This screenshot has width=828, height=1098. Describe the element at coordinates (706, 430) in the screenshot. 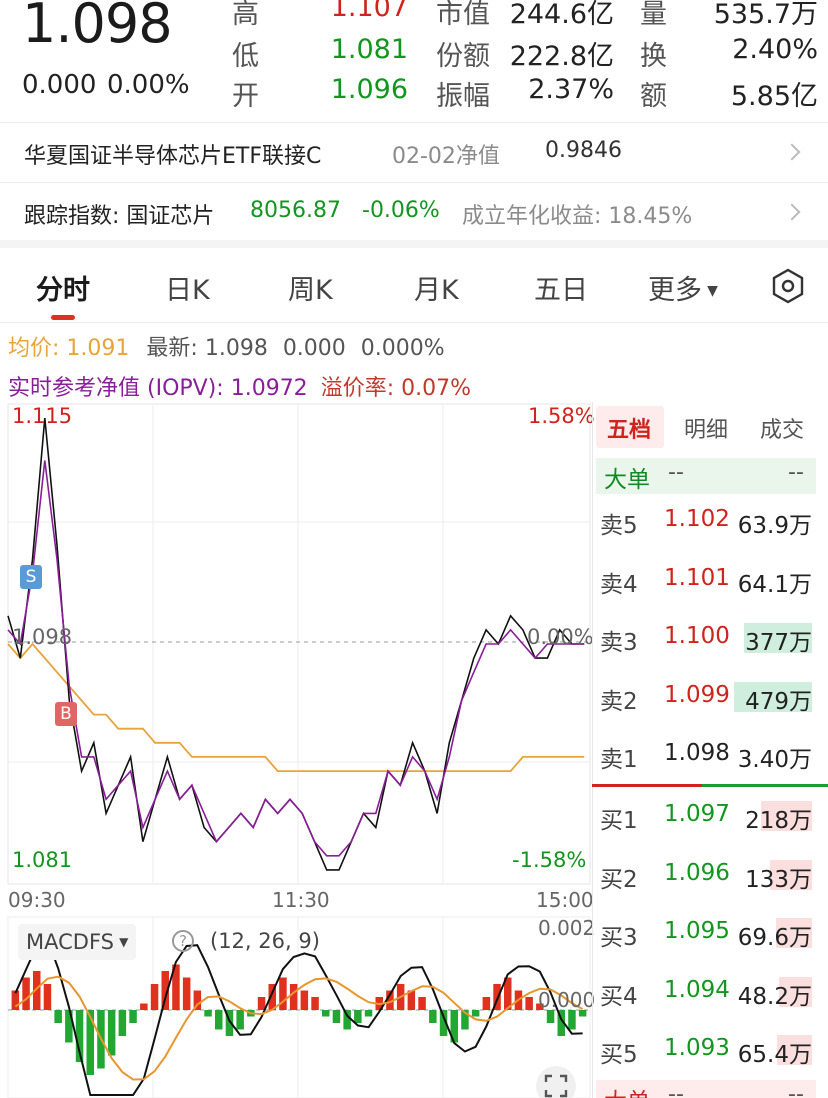

I see `tab-details: 明细` at that location.